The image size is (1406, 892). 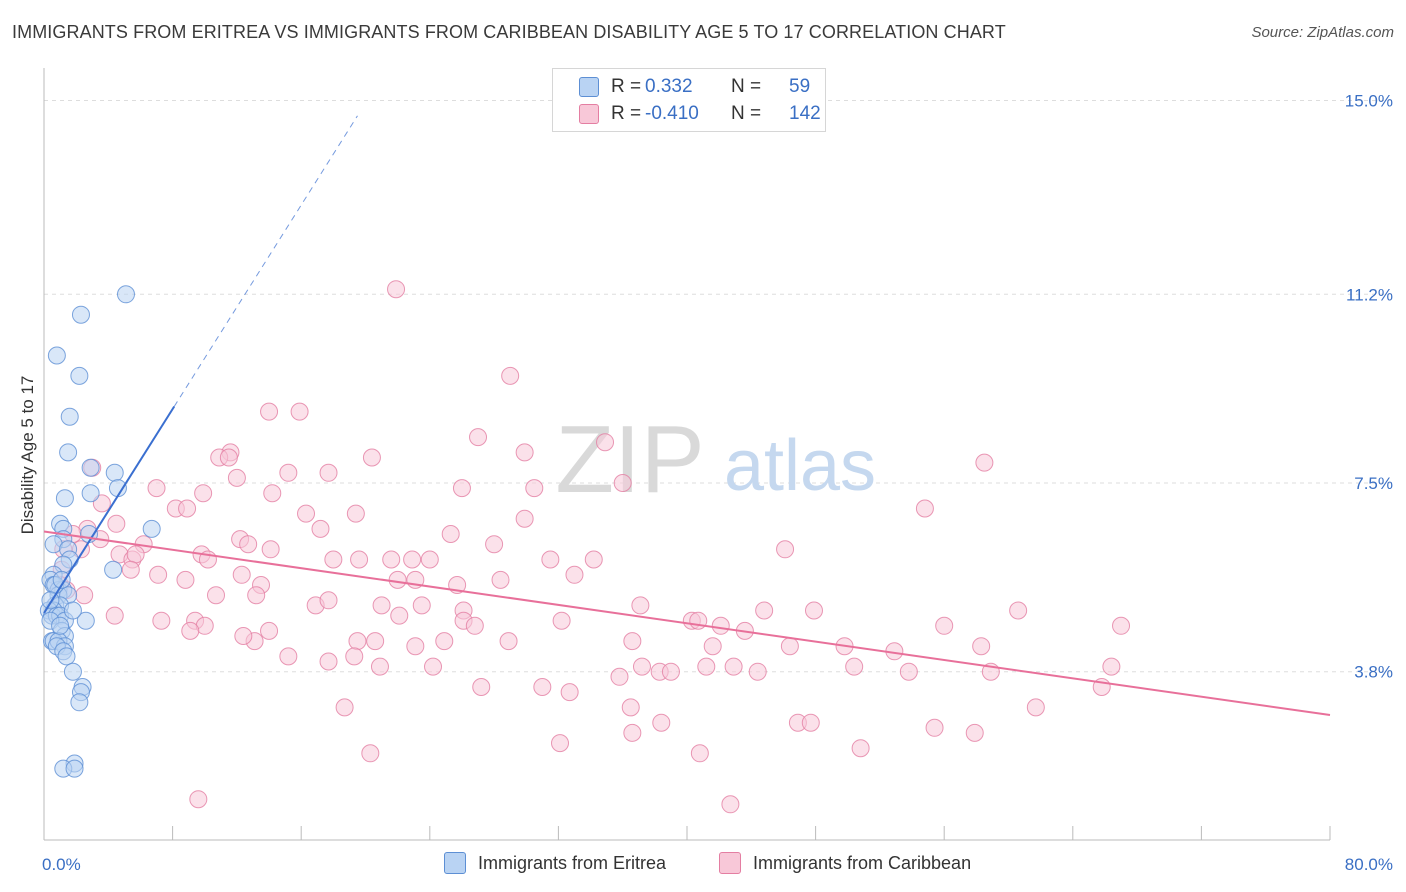 I want to click on caribbean-legend-swatch, so click(x=730, y=863).